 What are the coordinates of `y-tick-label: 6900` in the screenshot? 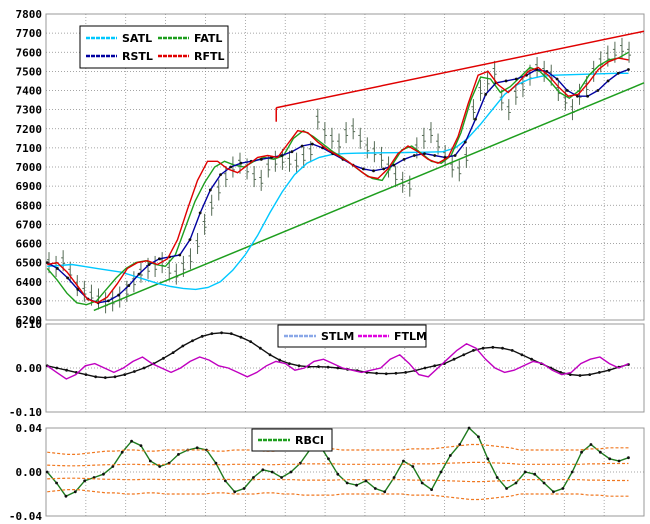 It's located at (29, 186).